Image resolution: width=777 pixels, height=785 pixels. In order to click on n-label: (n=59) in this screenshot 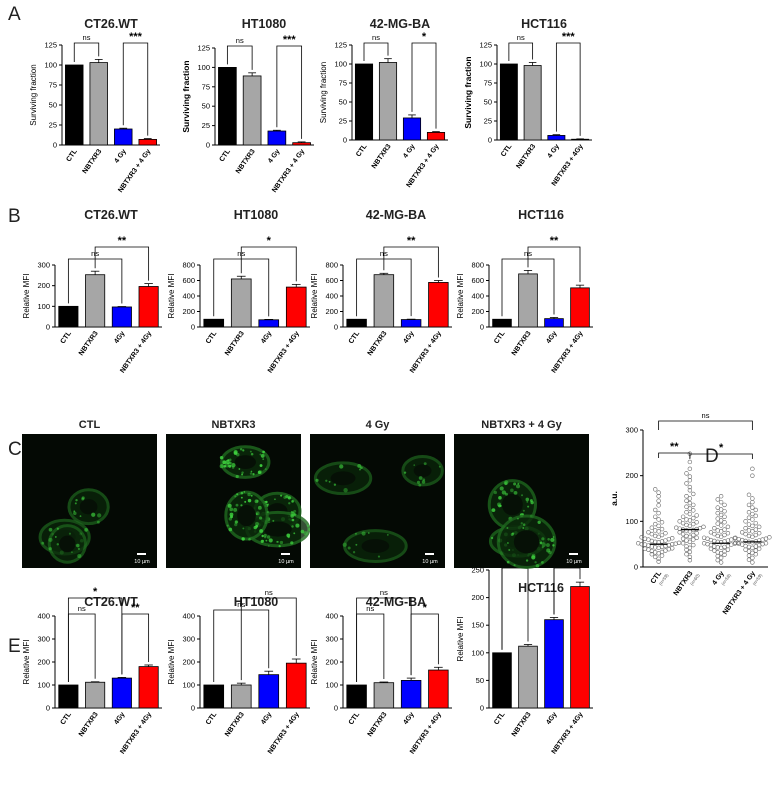, I will do `click(758, 579)`.